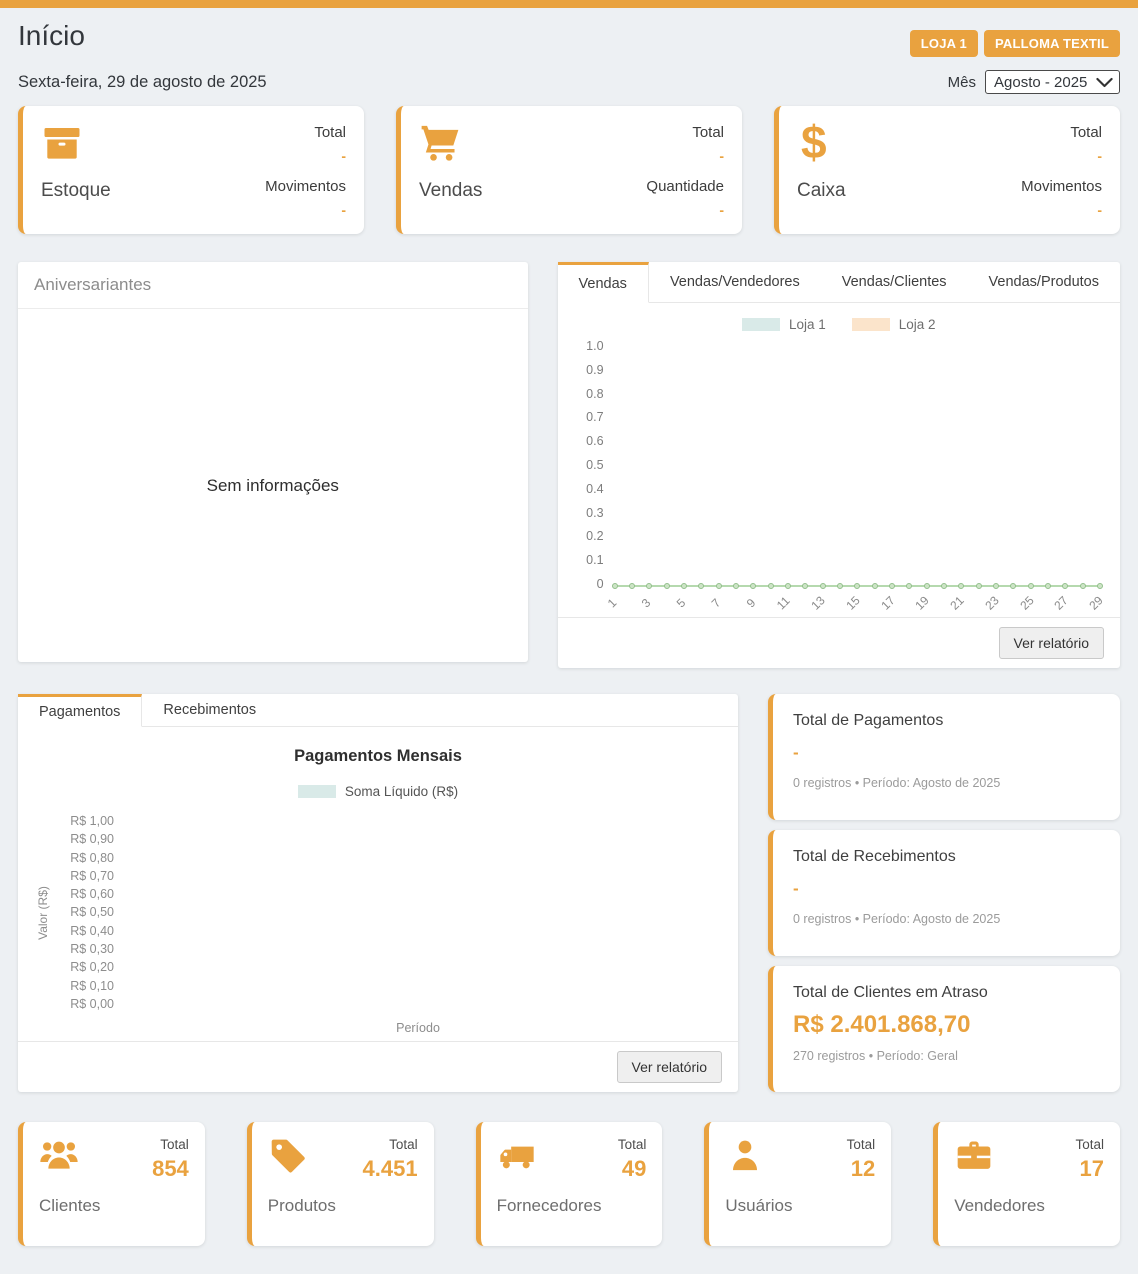 This screenshot has height=1274, width=1138. What do you see at coordinates (750, 603) in the screenshot?
I see `sales-x-tick: 9` at bounding box center [750, 603].